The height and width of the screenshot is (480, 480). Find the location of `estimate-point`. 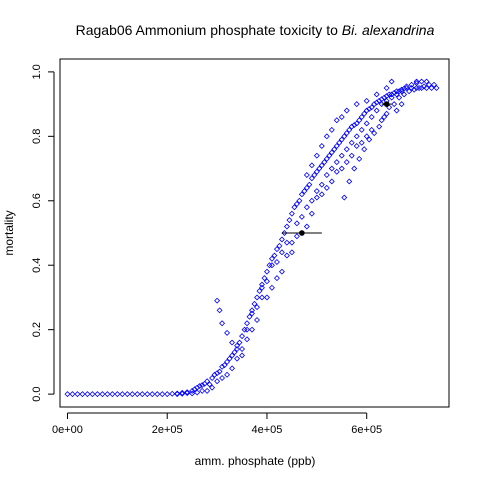

estimate-point is located at coordinates (302, 233).